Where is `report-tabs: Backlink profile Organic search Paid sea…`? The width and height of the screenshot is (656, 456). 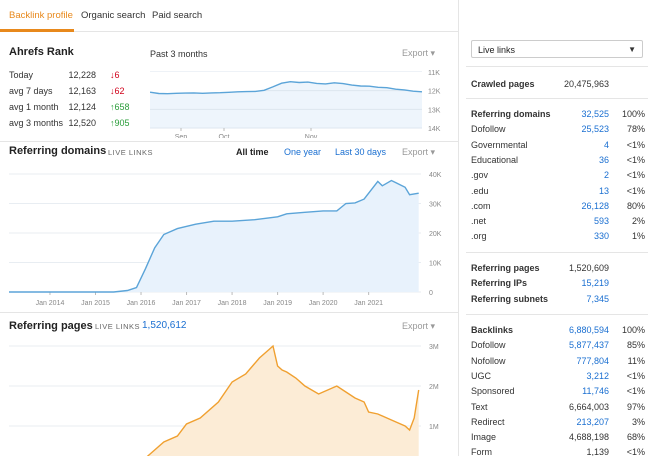
report-tabs: Backlink profile Organic search Paid sea… is located at coordinates (229, 16).